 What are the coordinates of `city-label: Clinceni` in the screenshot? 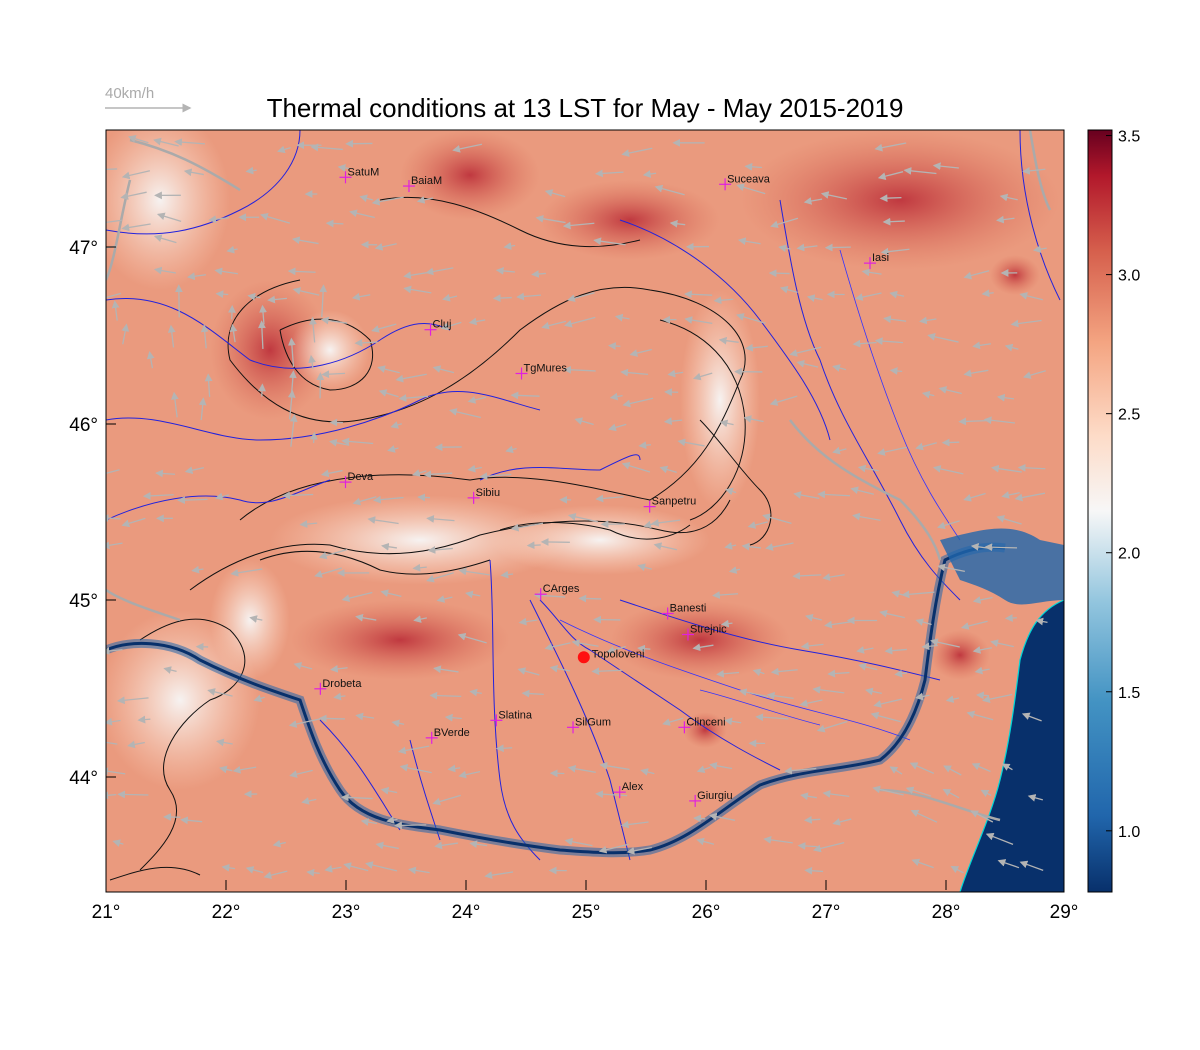 It's located at (705, 722).